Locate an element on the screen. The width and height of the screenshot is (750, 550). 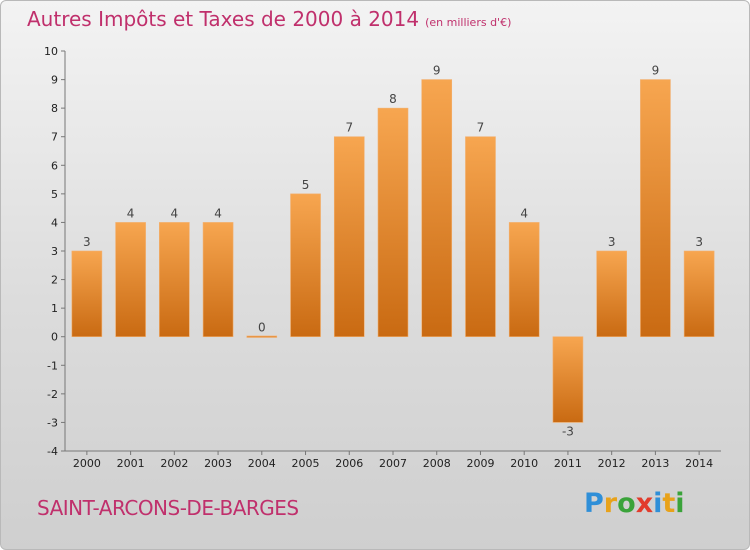
bar-2012 is located at coordinates (611, 294).